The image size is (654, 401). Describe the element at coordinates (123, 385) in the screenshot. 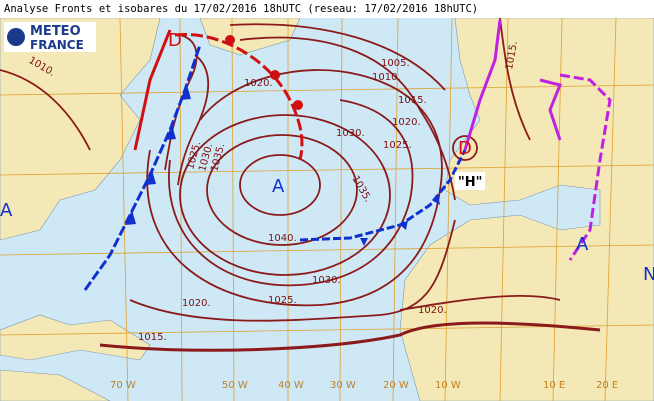

I see `longitude-label: 70 W` at that location.